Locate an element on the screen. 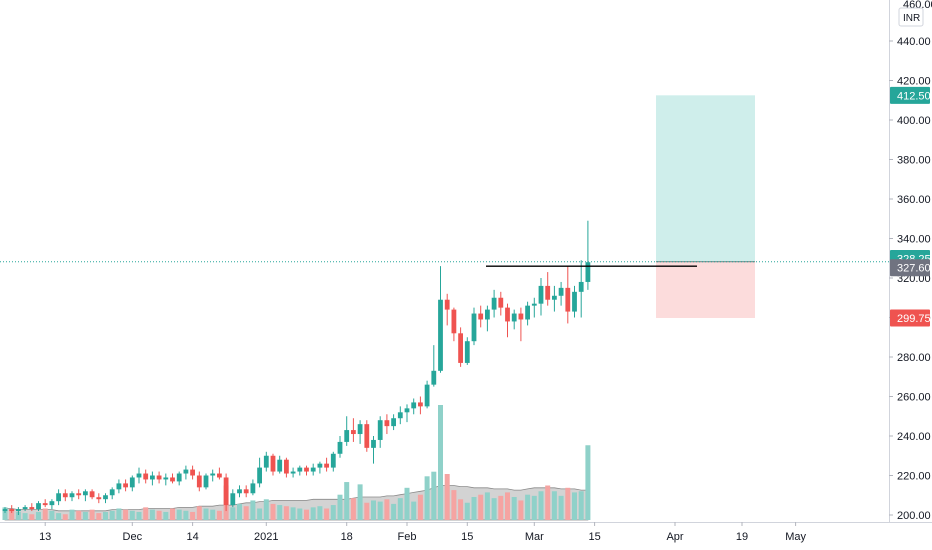 The height and width of the screenshot is (550, 932). time-tick-label: Mar is located at coordinates (534, 537).